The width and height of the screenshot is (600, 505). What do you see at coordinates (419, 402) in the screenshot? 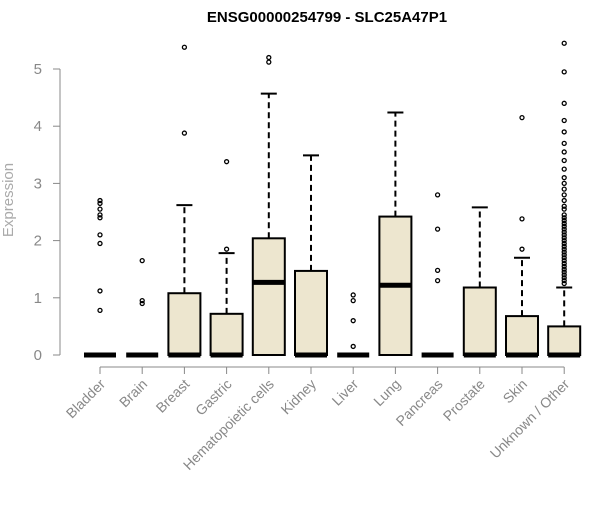
I see `x-tick-label: Pancreas` at bounding box center [419, 402].